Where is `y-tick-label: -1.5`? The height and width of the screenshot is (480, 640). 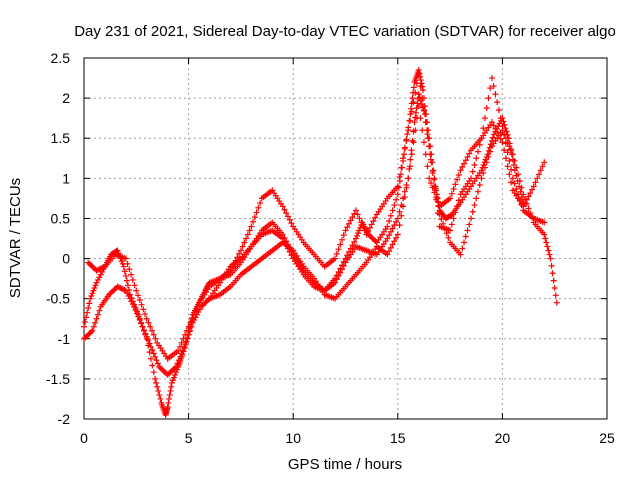
y-tick-label: -1.5 is located at coordinates (58, 379).